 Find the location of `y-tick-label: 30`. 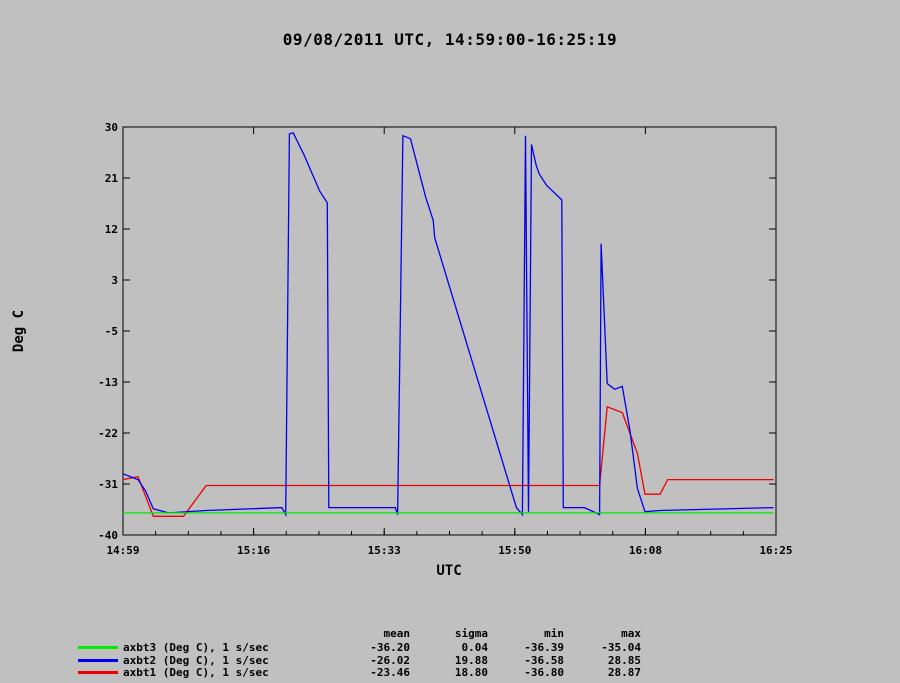

y-tick-label: 30 is located at coordinates (111, 127).